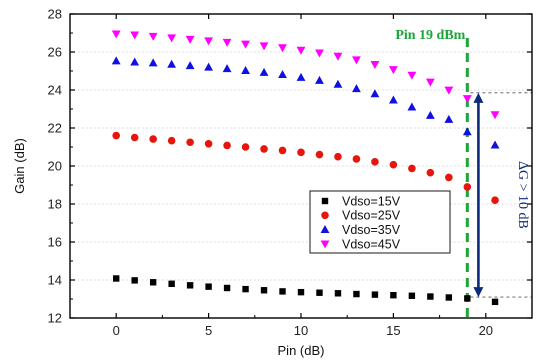 The height and width of the screenshot is (361, 537). What do you see at coordinates (55, 128) in the screenshot?
I see `y-tick-label-5: 22` at bounding box center [55, 128].